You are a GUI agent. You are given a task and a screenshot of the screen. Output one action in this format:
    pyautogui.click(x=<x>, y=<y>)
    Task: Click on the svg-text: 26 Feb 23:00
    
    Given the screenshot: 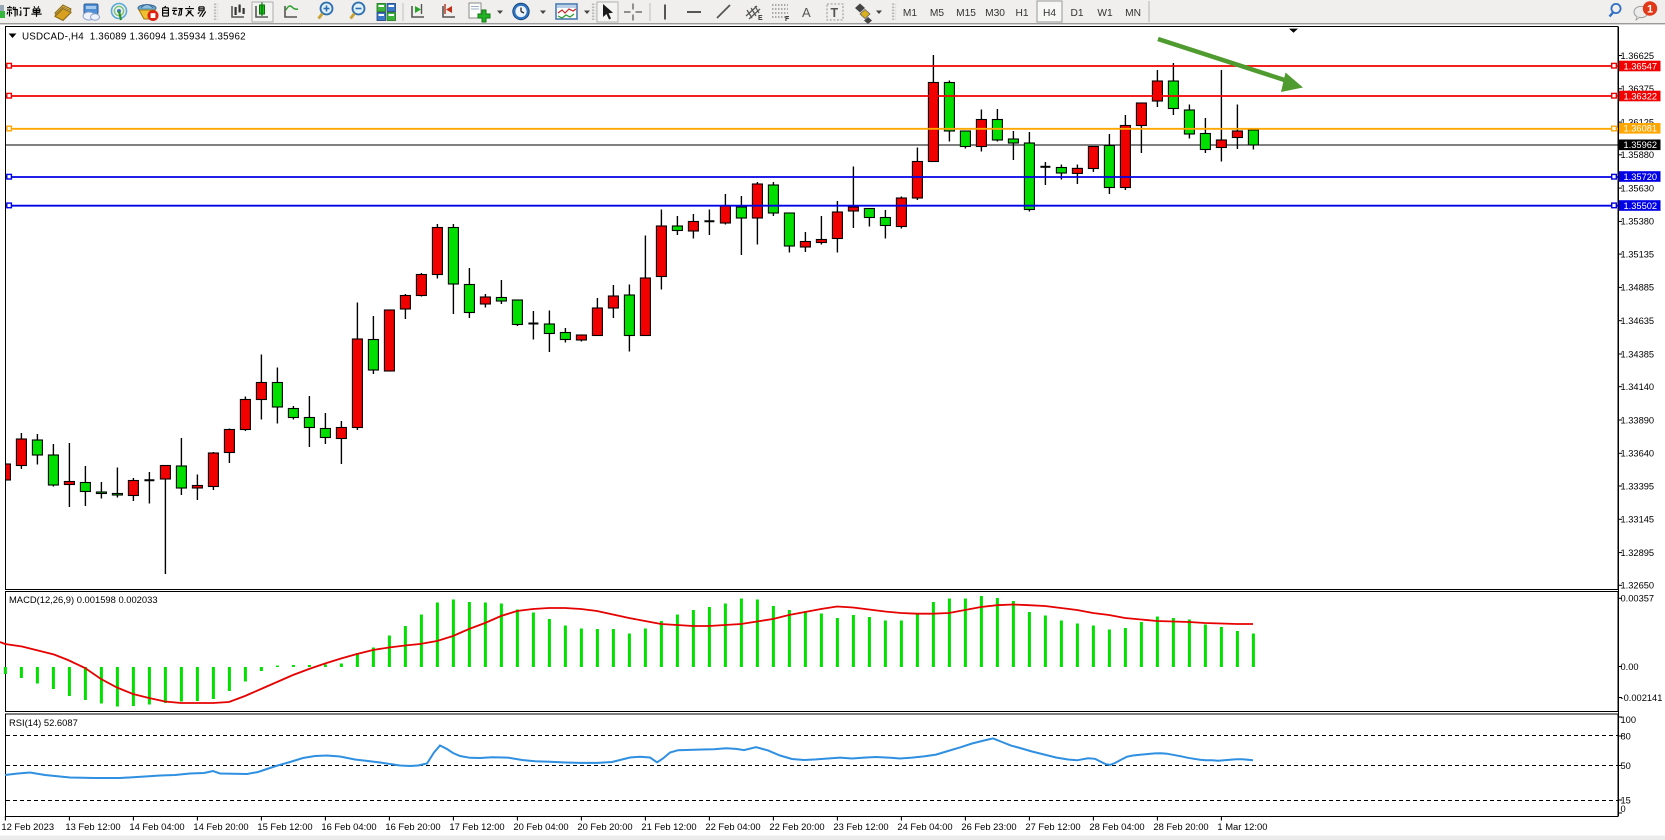 What is the action you would take?
    pyautogui.click(x=988, y=826)
    